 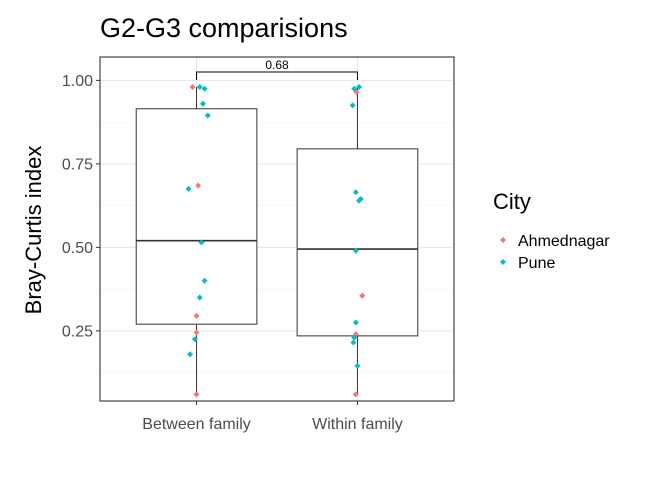 What do you see at coordinates (196, 424) in the screenshot?
I see `x-tick-label: Between family` at bounding box center [196, 424].